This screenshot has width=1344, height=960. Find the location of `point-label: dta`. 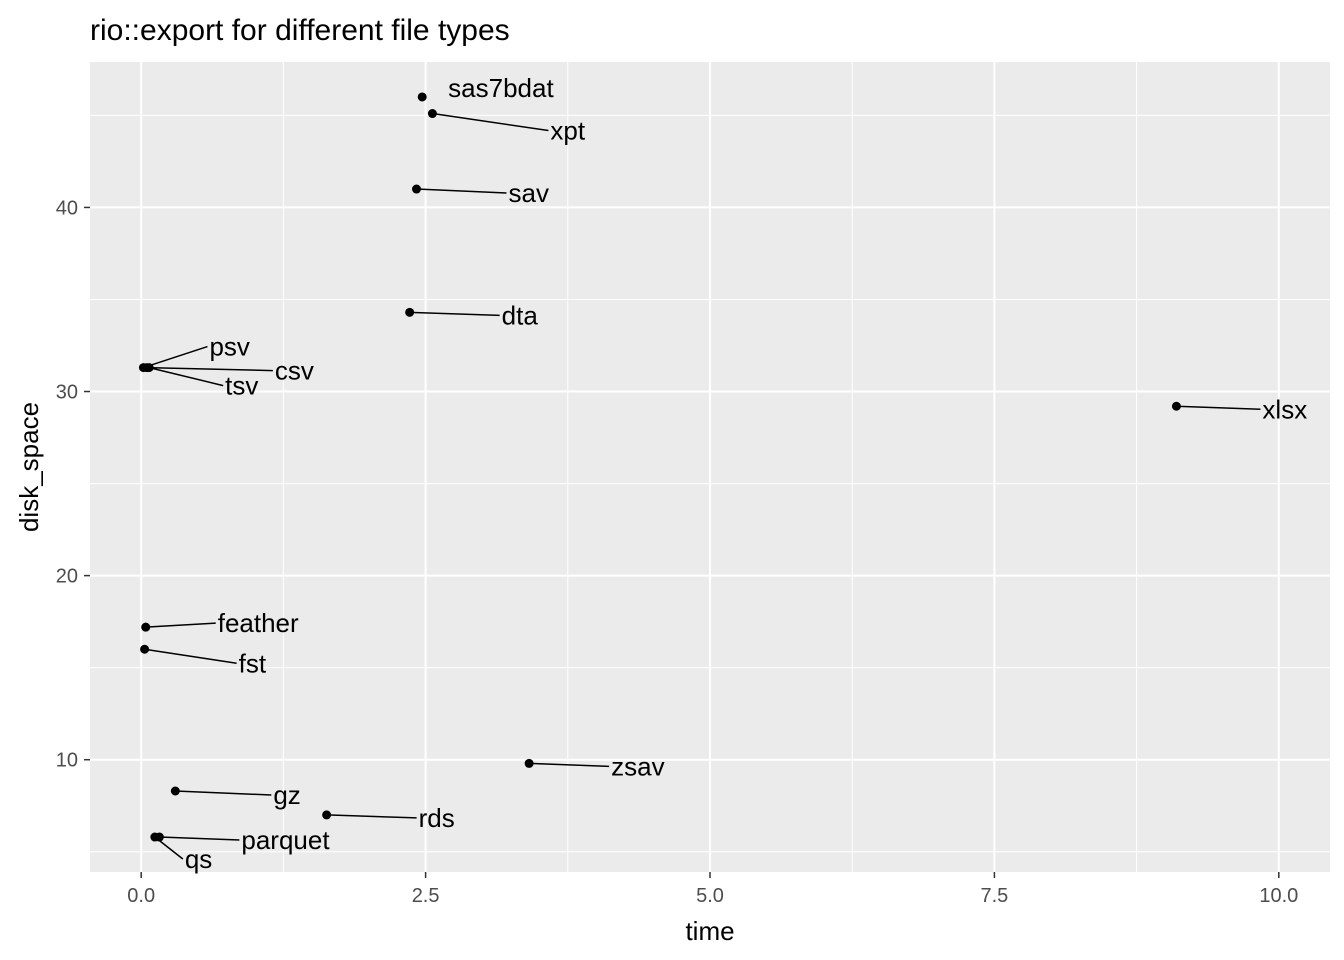

point-label: dta is located at coordinates (520, 315).